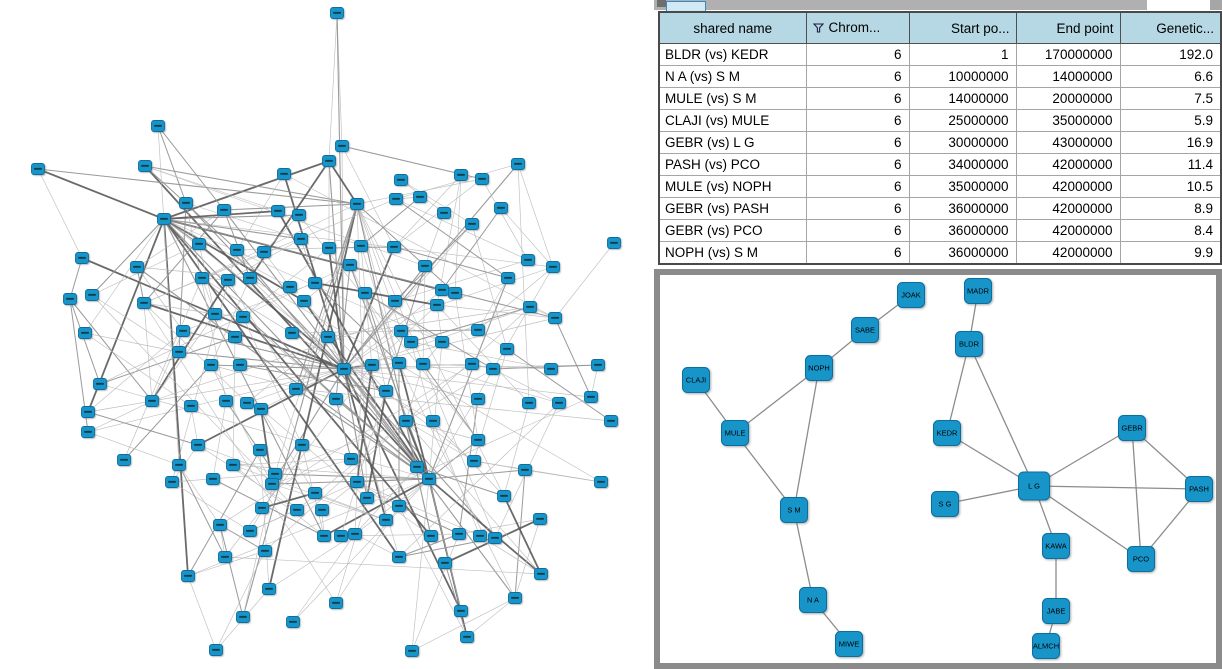 The image size is (1222, 669). Describe the element at coordinates (945, 504) in the screenshot. I see `graph-node: S G` at that location.